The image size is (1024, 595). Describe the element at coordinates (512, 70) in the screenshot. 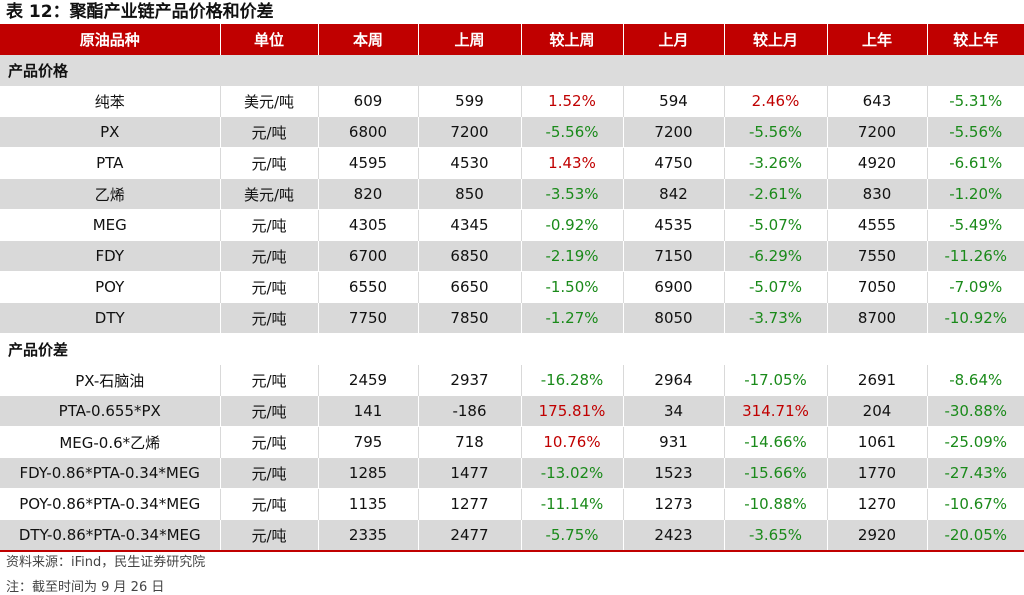

I see `section-row: 产品价格` at that location.